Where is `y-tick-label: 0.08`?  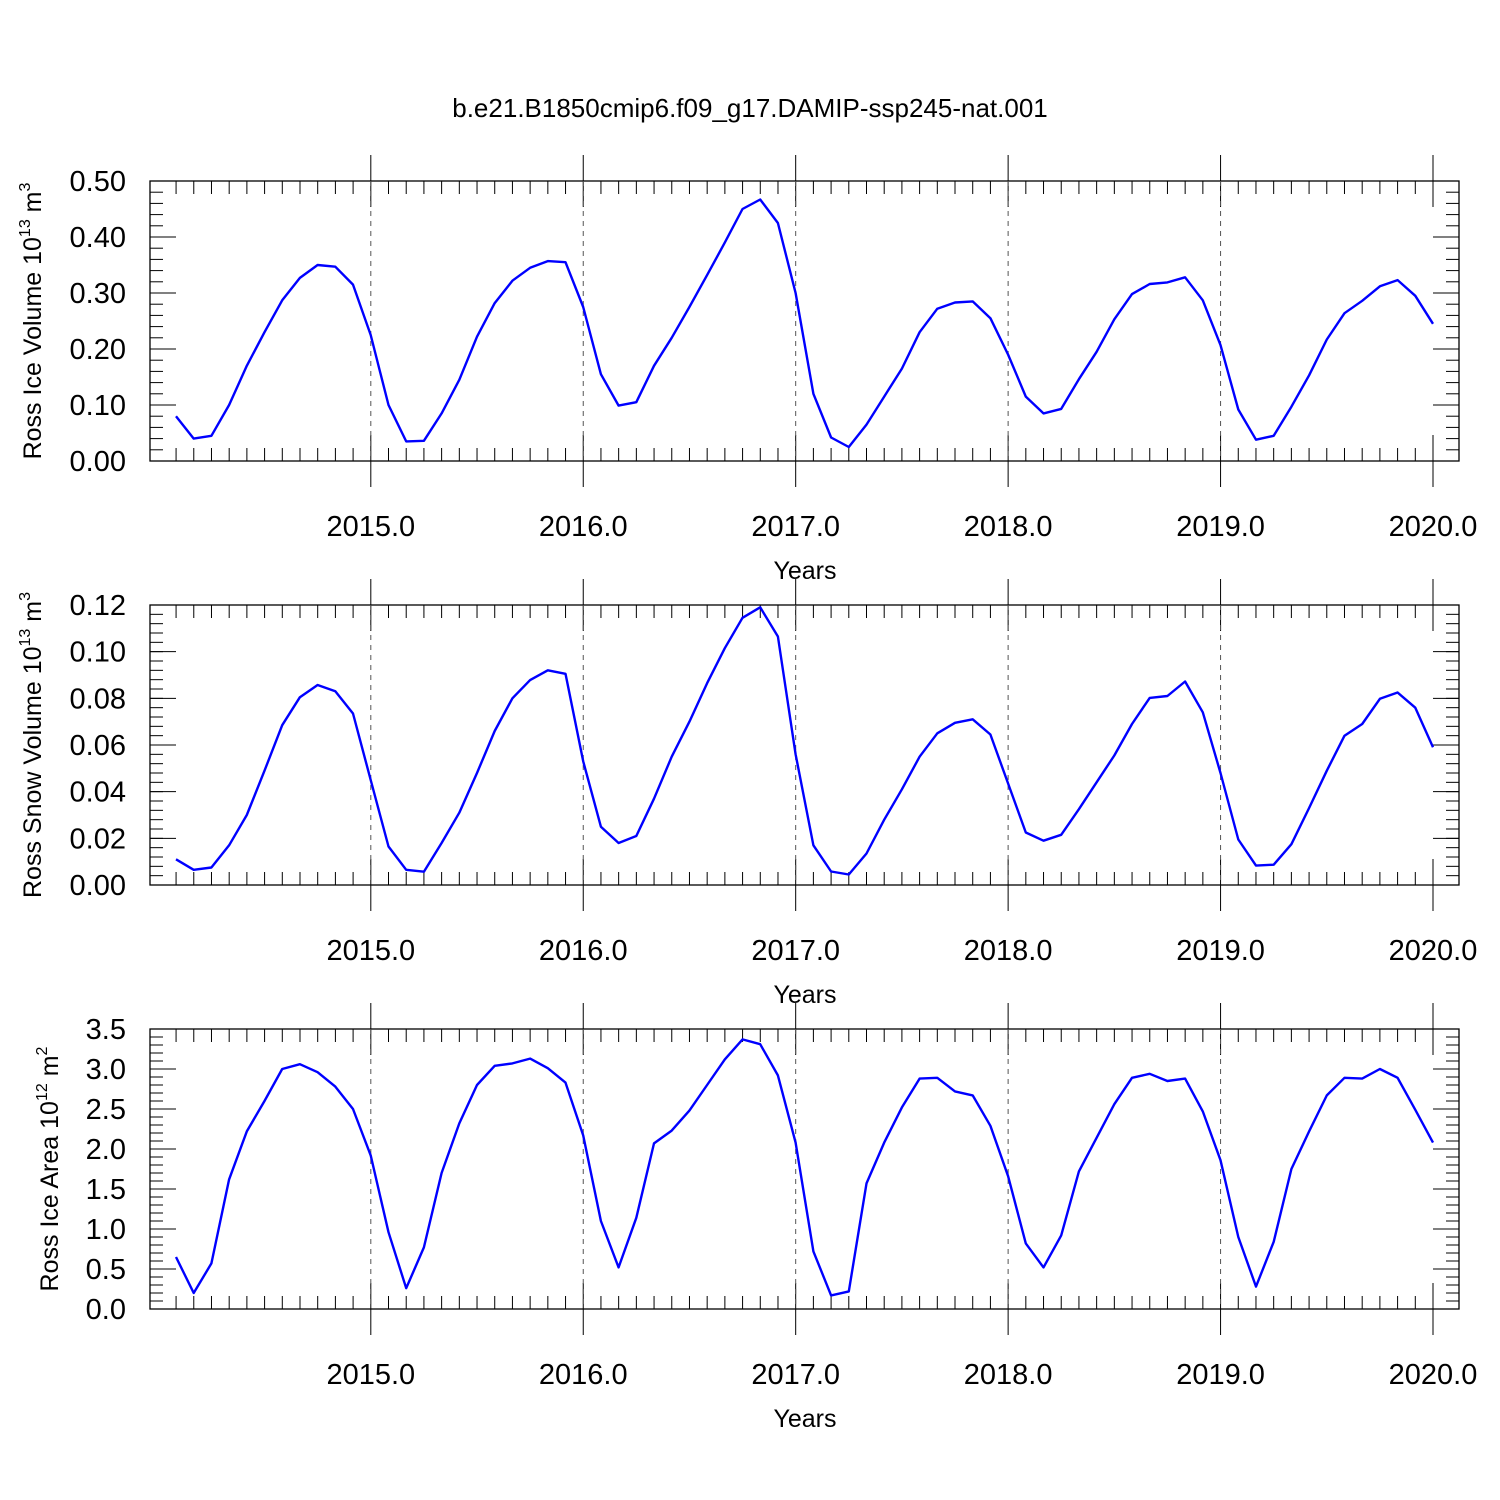
y-tick-label: 0.08 is located at coordinates (98, 699).